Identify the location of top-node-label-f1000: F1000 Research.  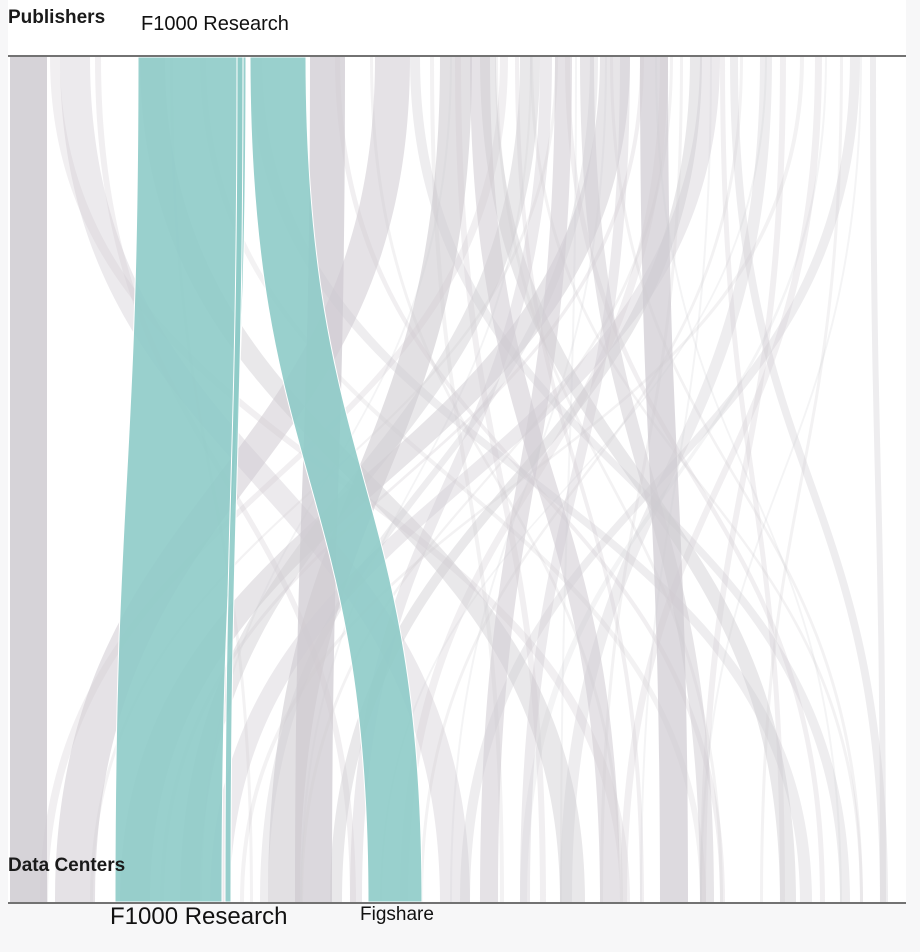
(215, 24).